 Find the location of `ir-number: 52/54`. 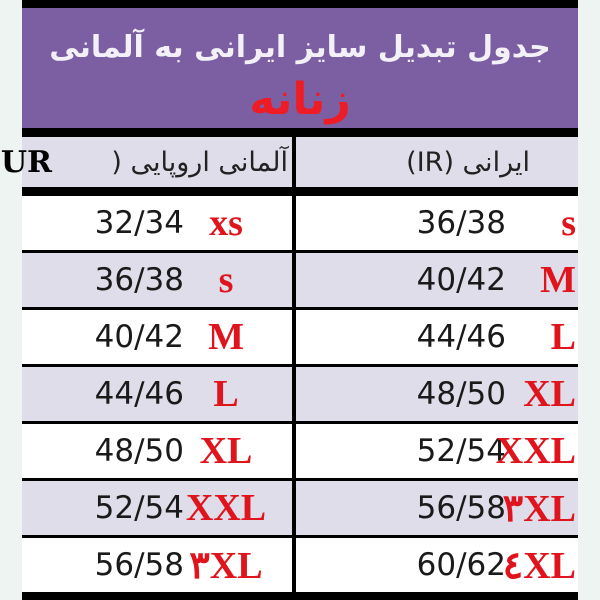

ir-number: 52/54 is located at coordinates (461, 451).